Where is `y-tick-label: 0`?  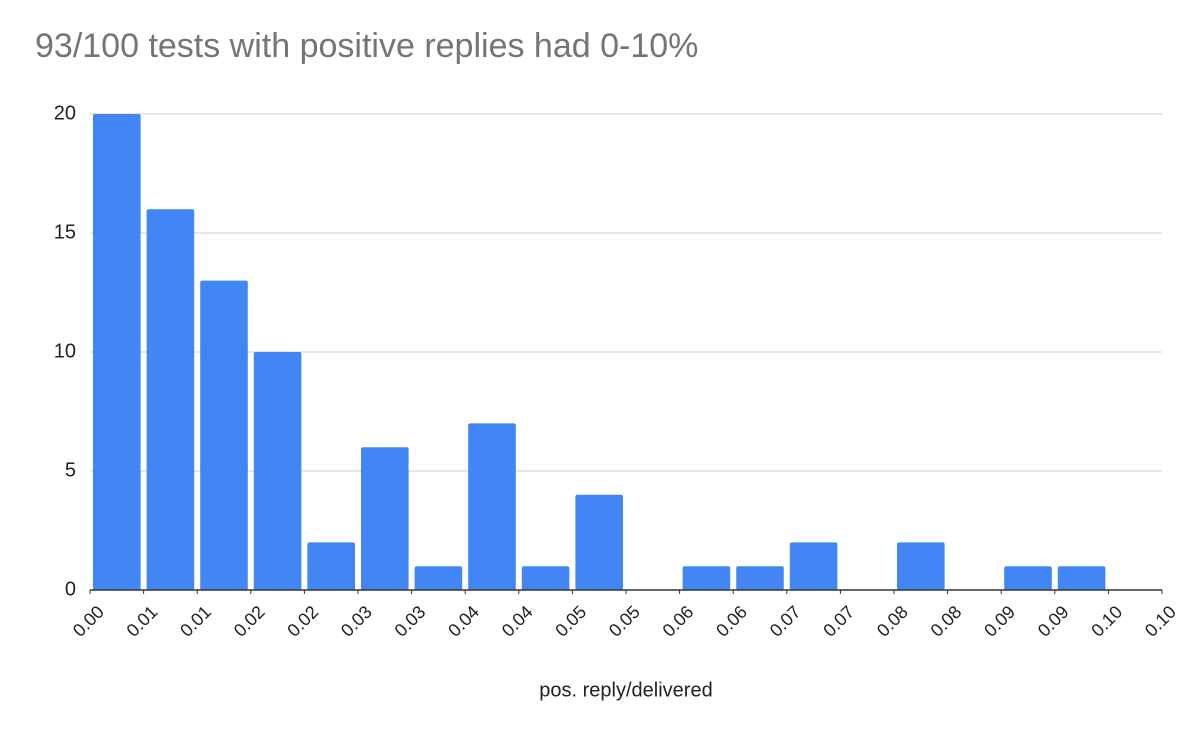 y-tick-label: 0 is located at coordinates (70, 589).